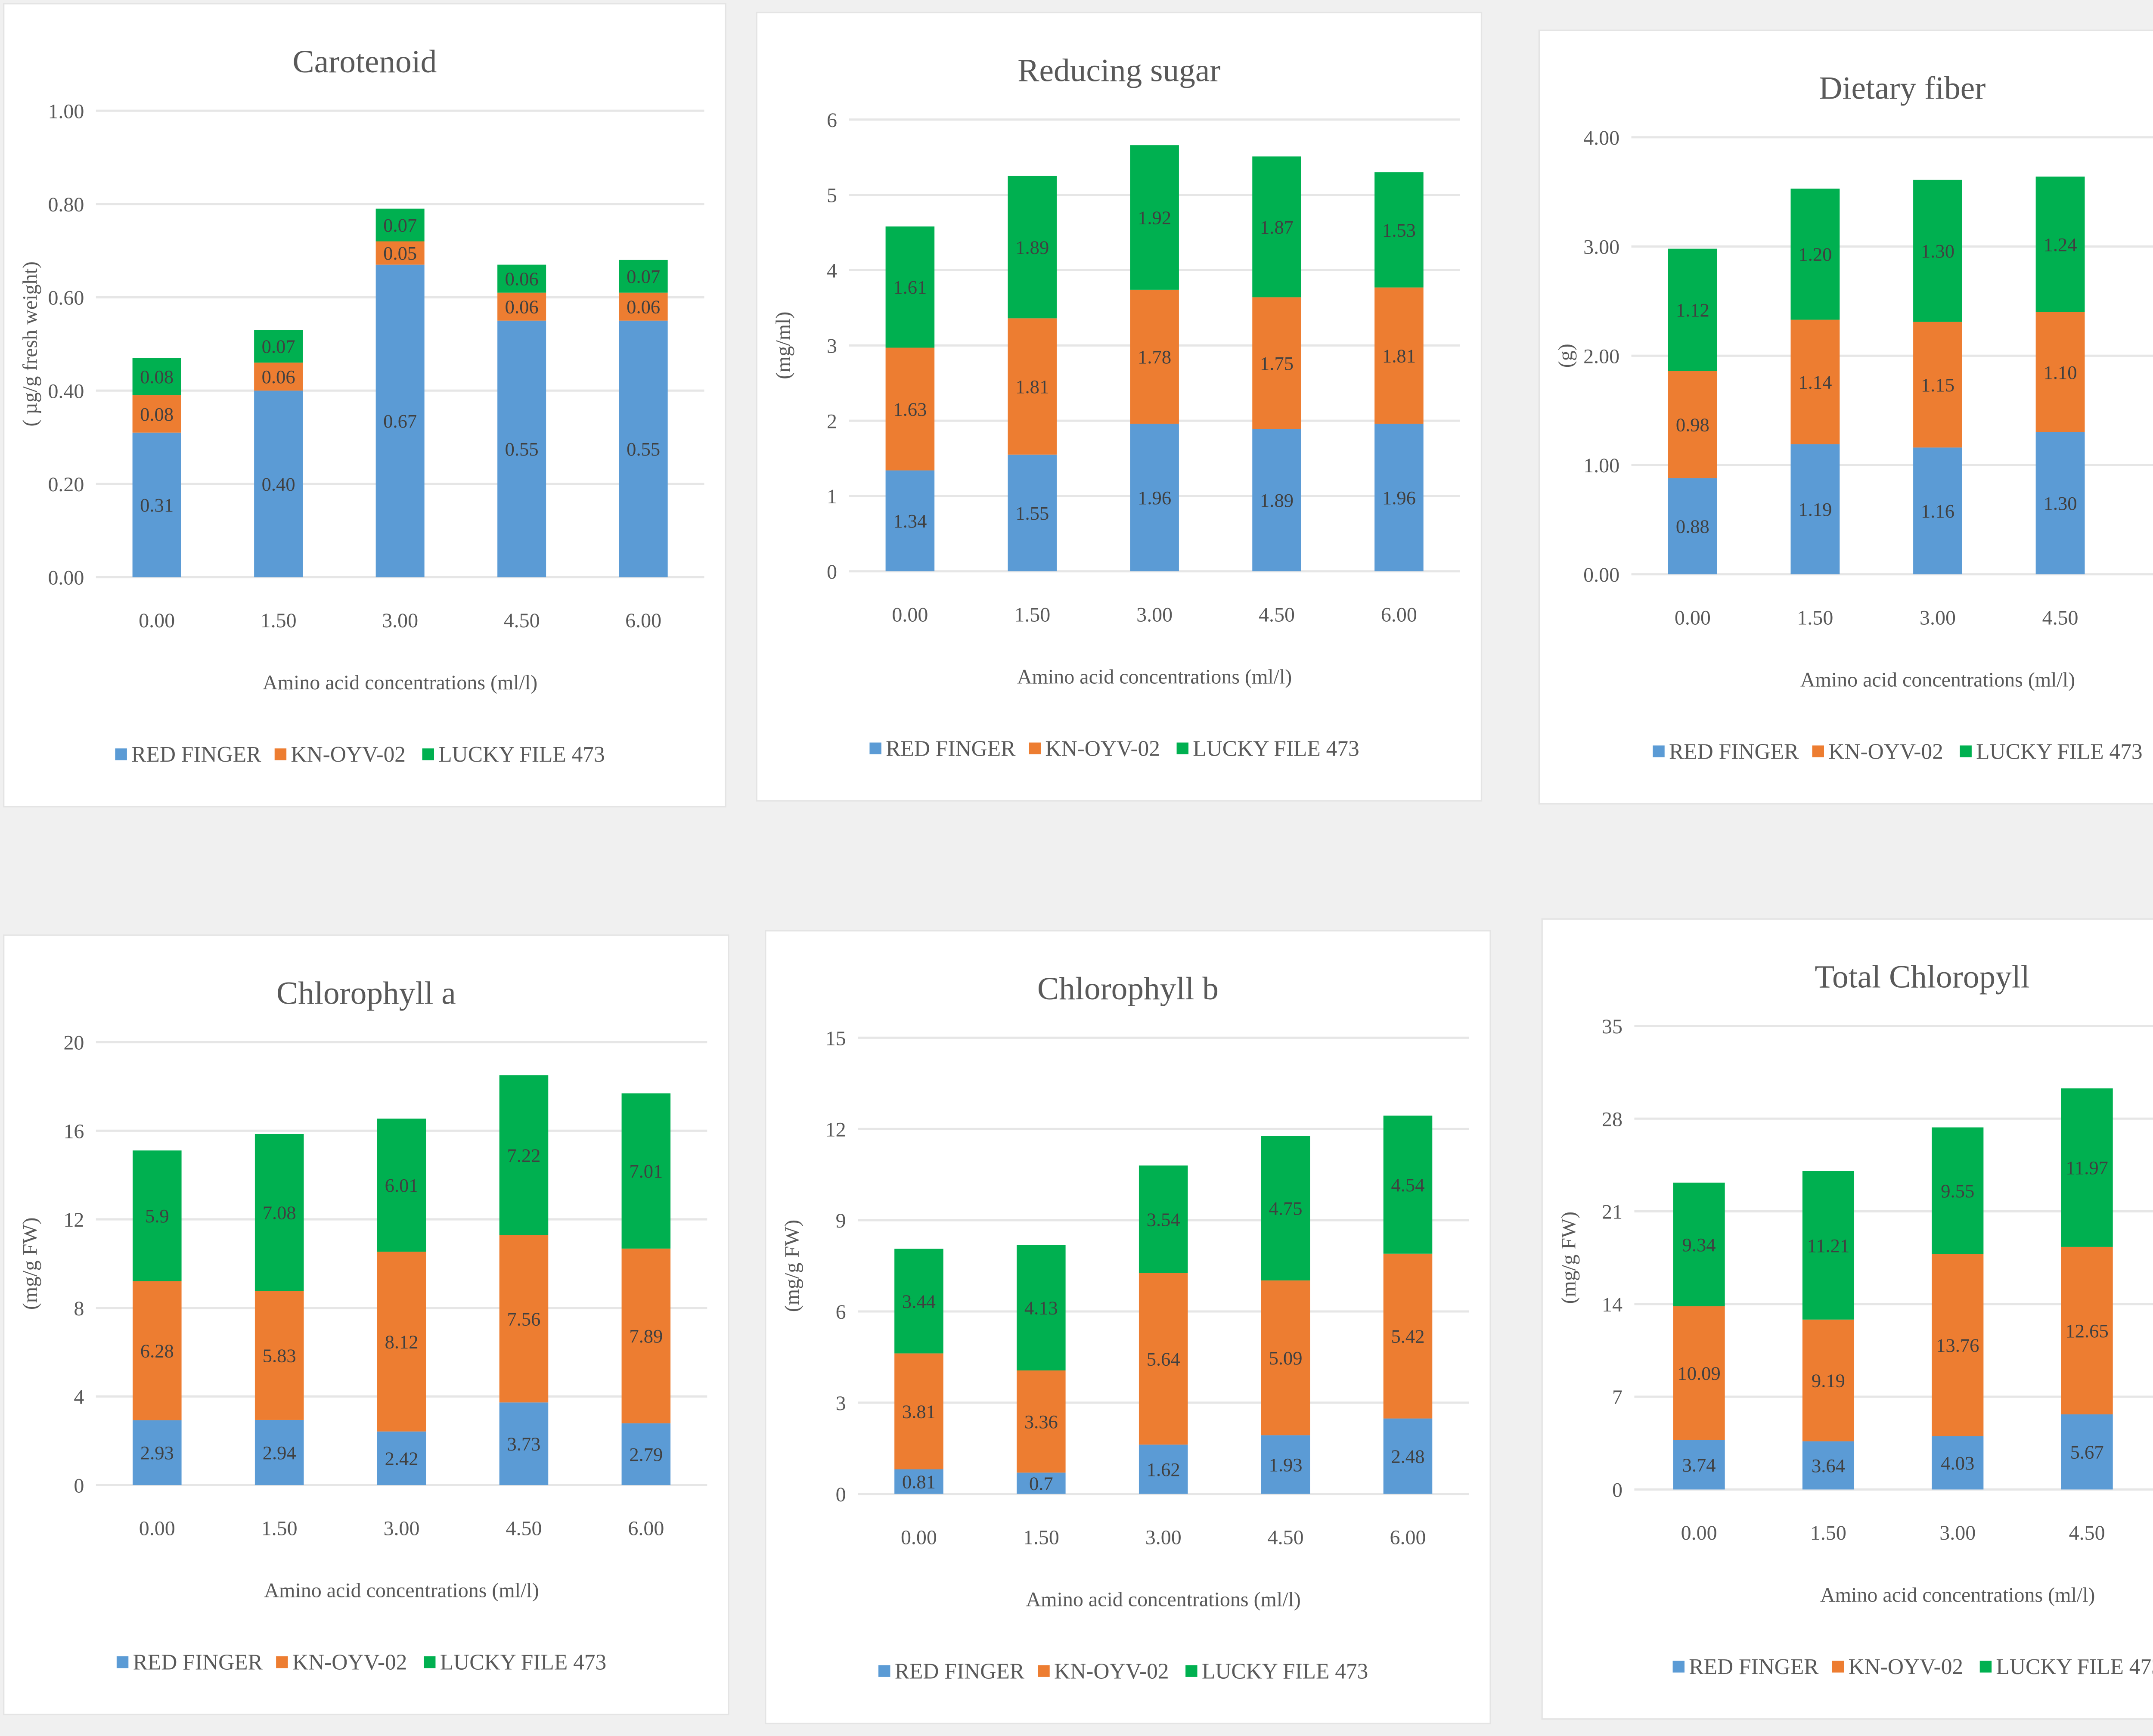  Describe the element at coordinates (279, 1529) in the screenshot. I see `x-tick-label: 1.50` at that location.